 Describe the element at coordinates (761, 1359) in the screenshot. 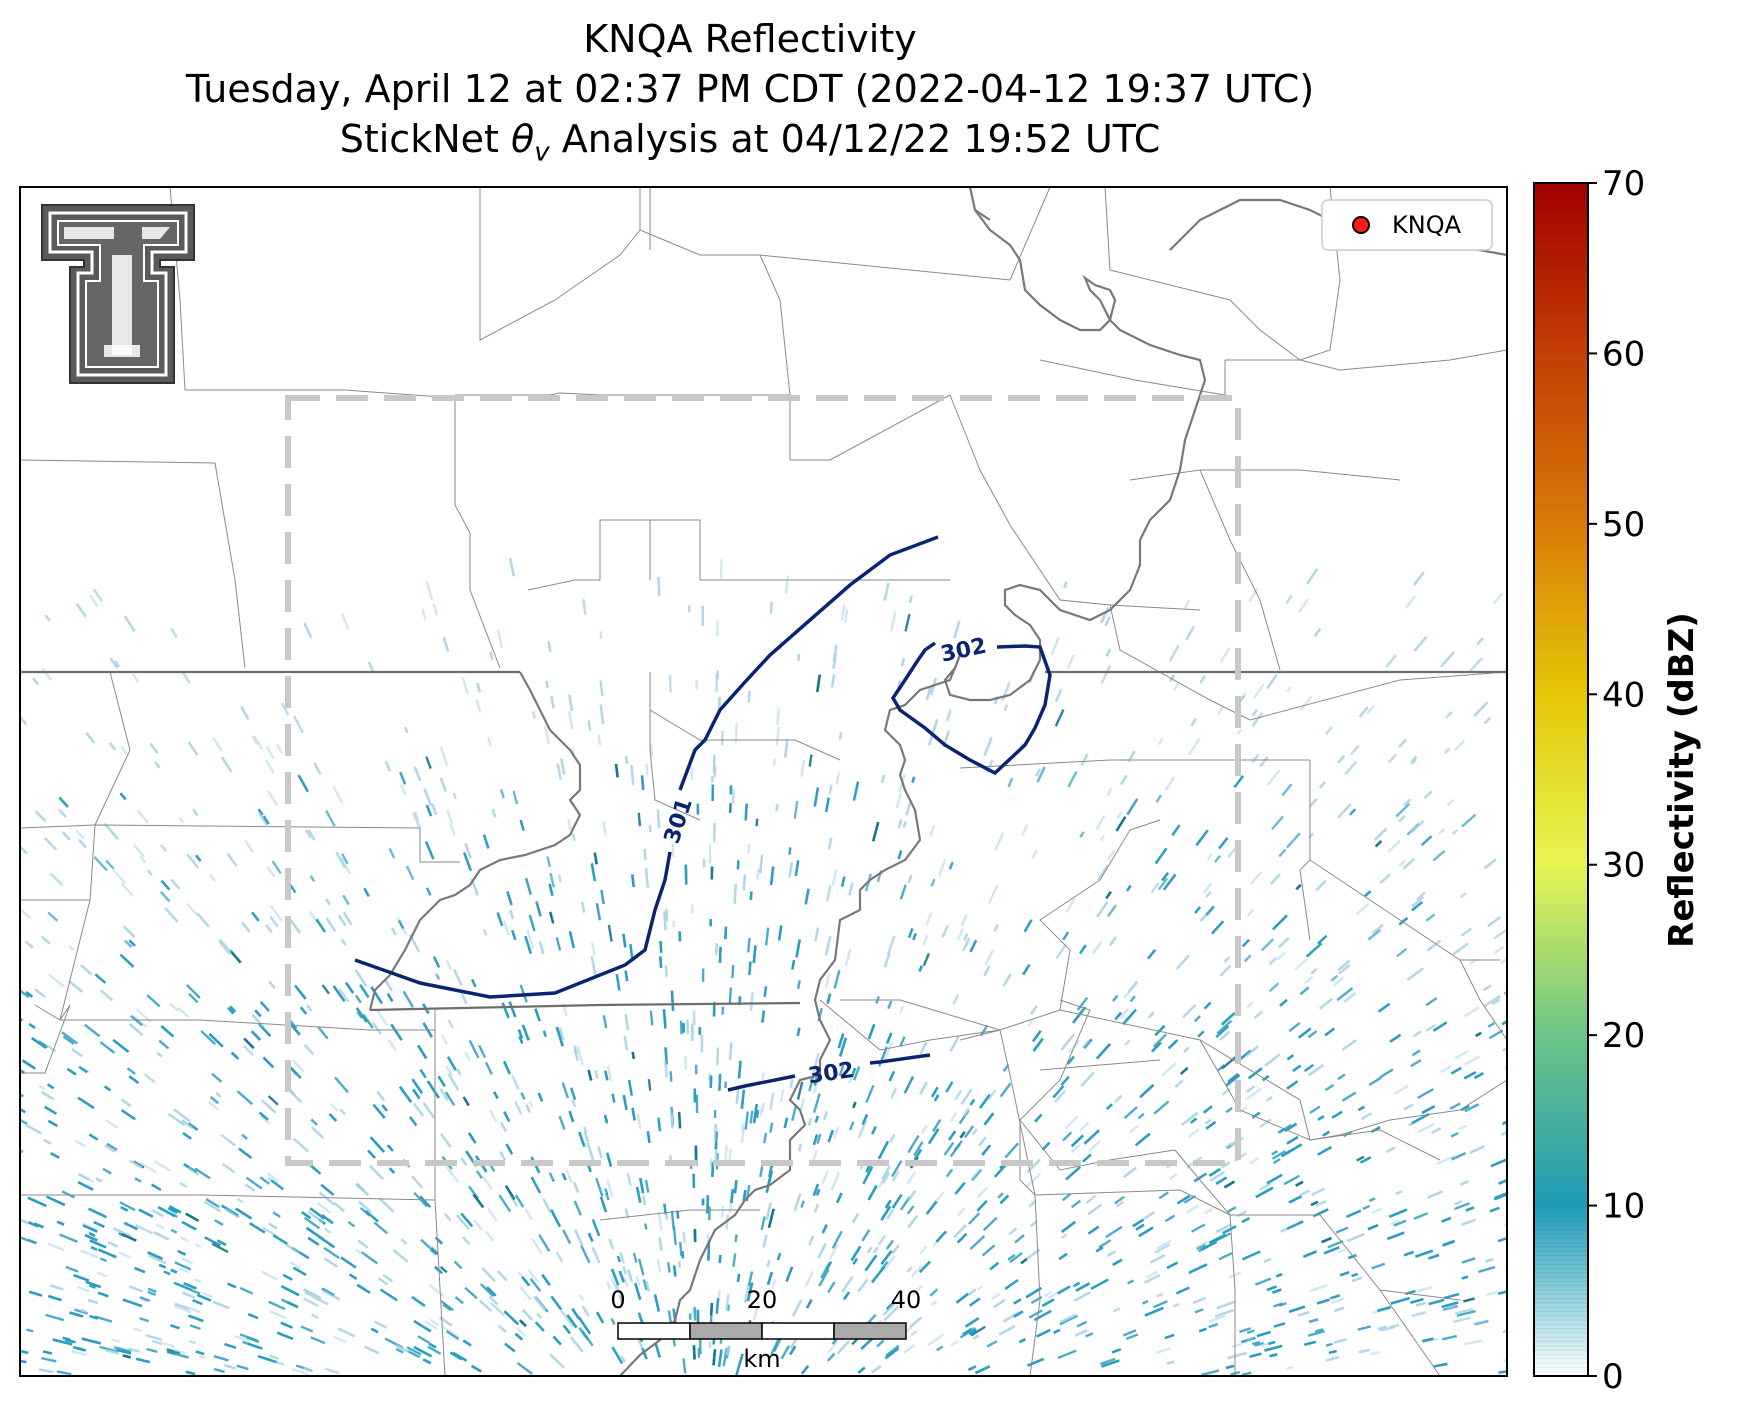

I see `scale-unit: km` at that location.